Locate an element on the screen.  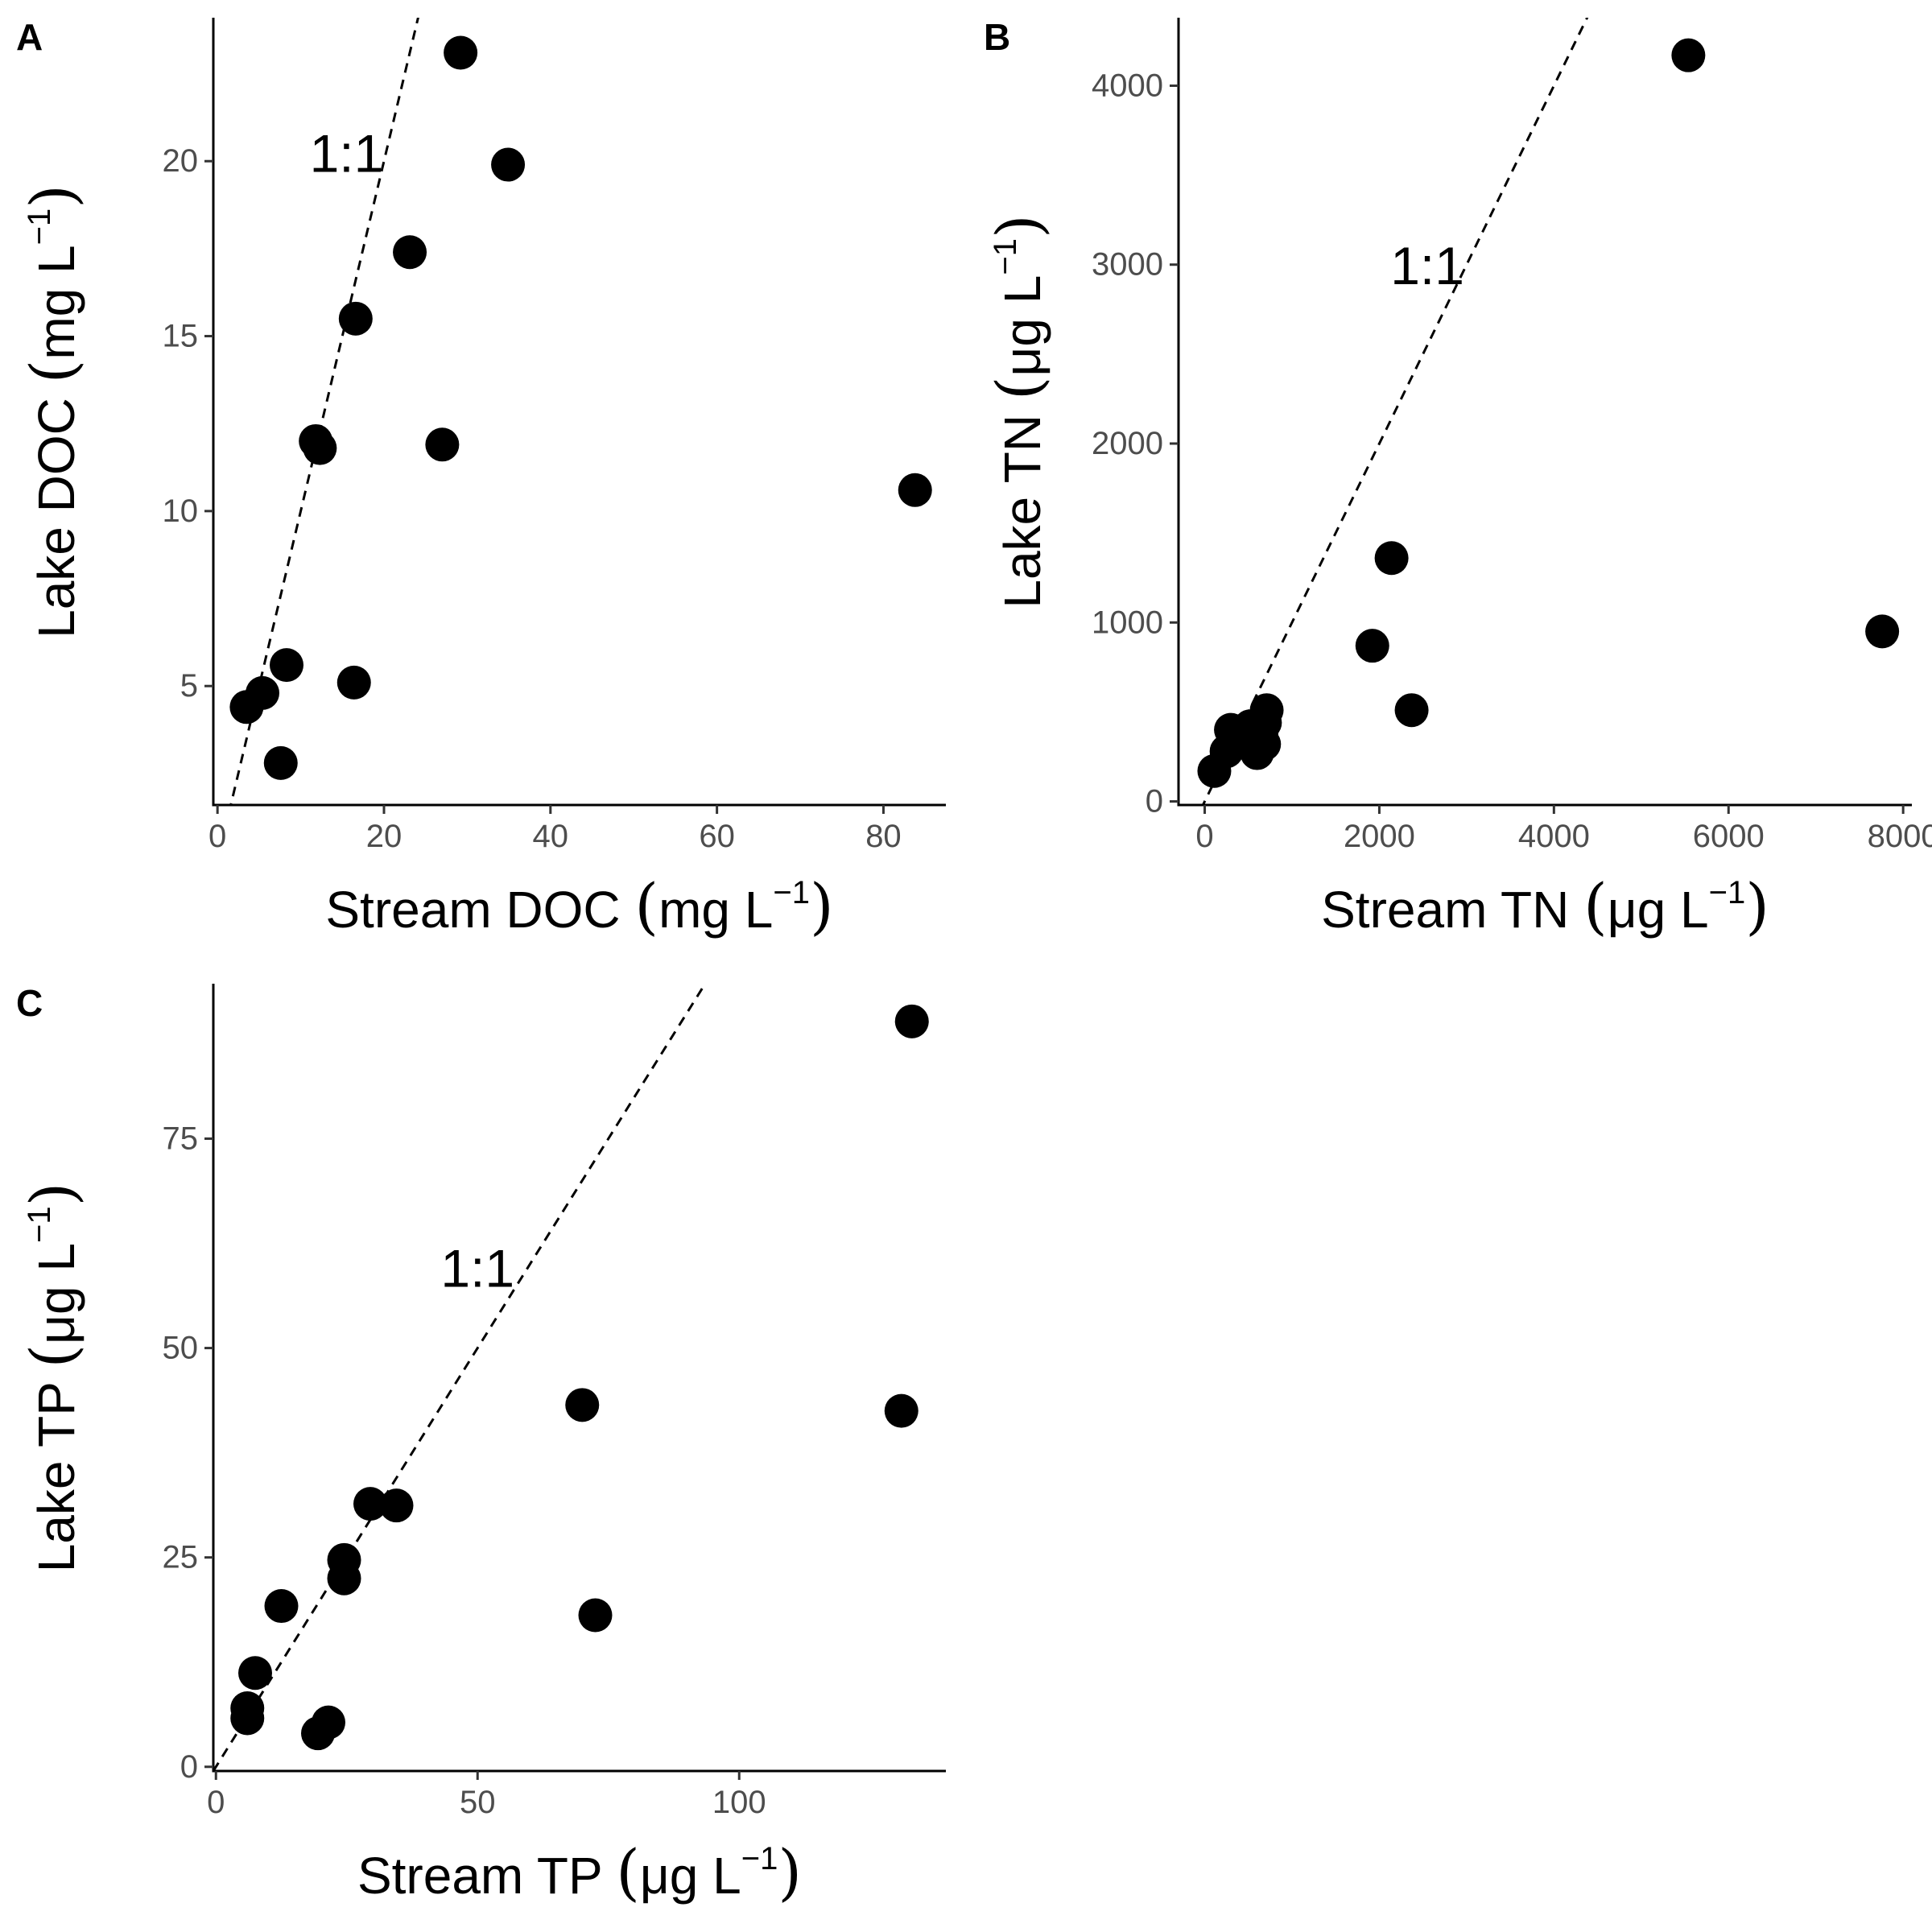
x-tick-label: 6000 is located at coordinates (1729, 836).